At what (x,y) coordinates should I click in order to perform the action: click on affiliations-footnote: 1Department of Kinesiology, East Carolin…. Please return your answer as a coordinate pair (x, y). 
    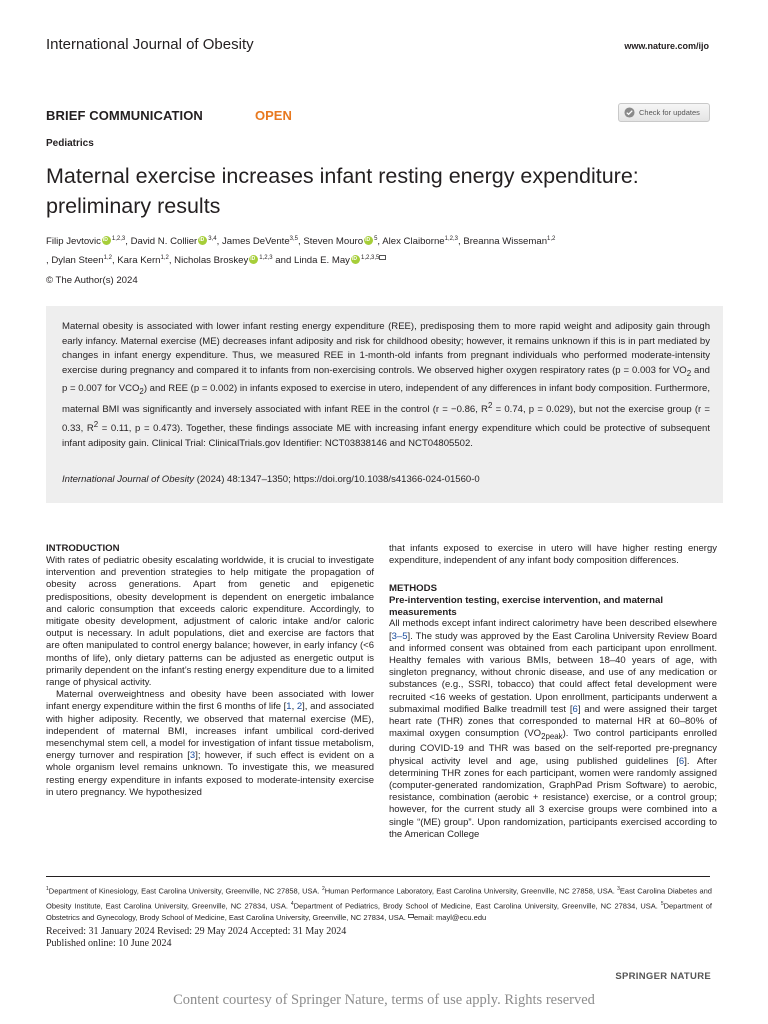
    Looking at the image, I should click on (379, 904).